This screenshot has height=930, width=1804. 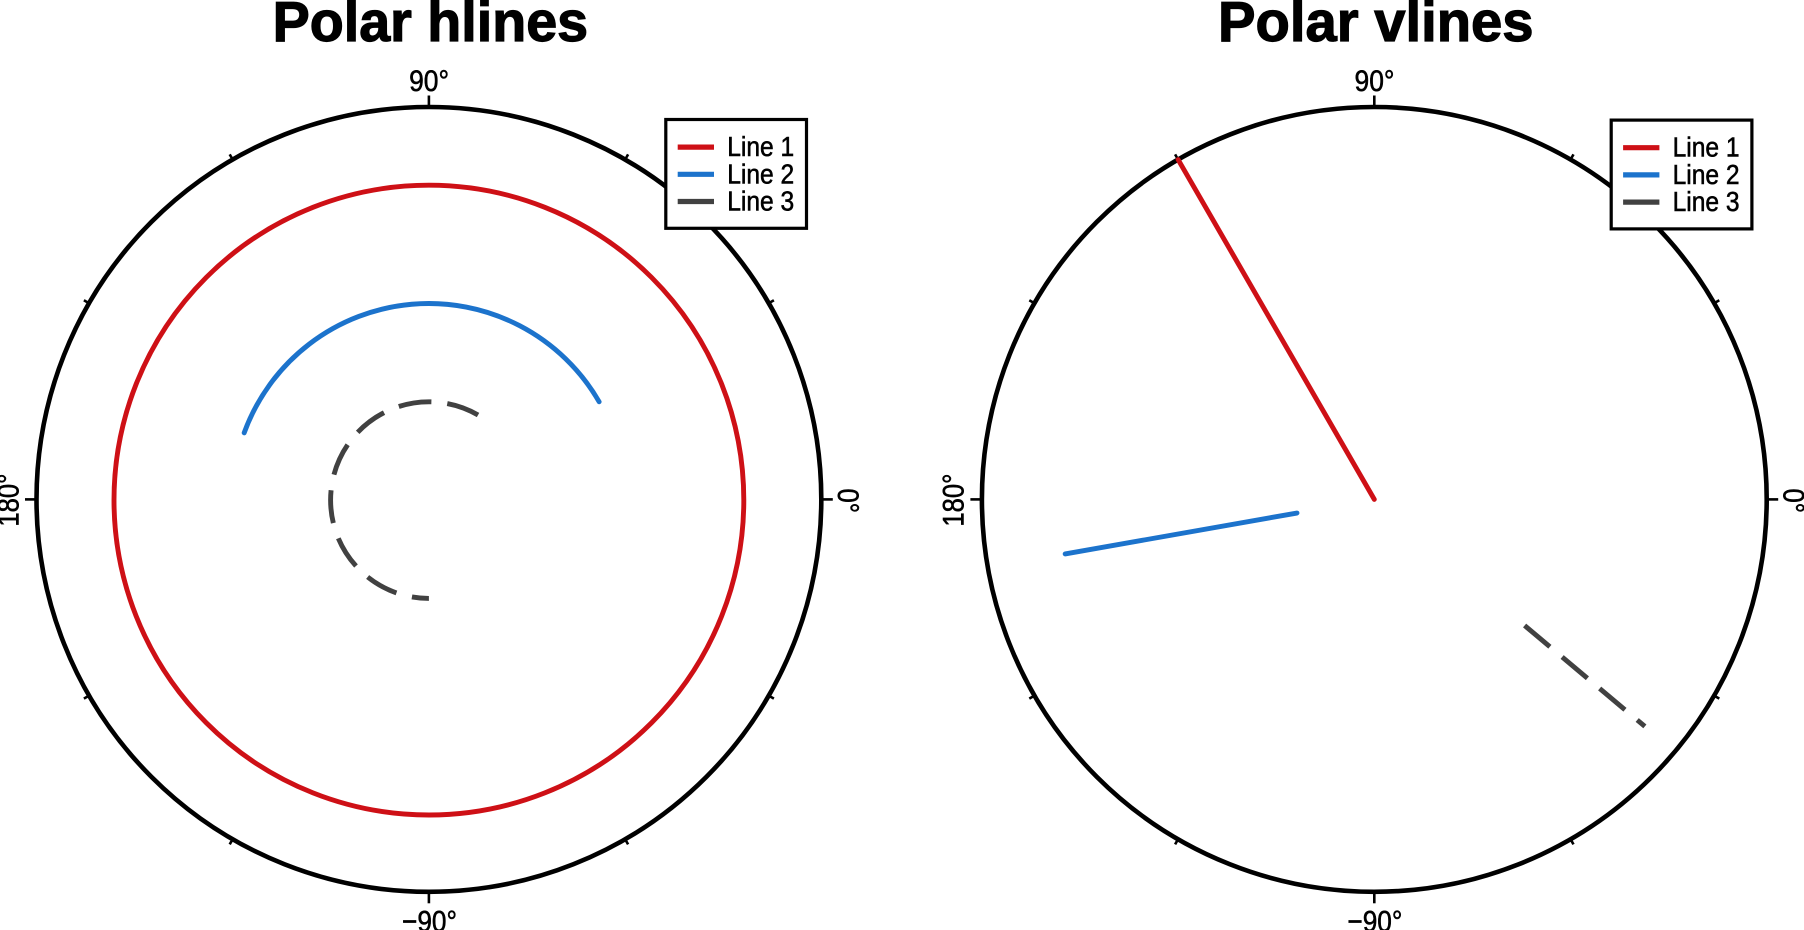 What do you see at coordinates (1376, 27) in the screenshot?
I see `svg-text: Polar vlines` at bounding box center [1376, 27].